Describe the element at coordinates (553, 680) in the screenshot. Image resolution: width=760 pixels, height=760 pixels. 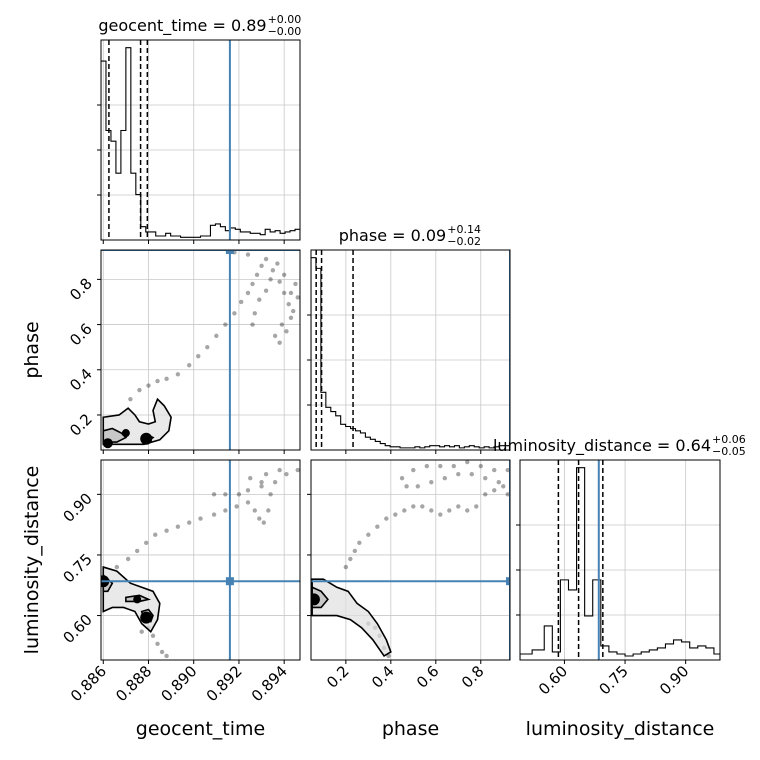
I see `x-tick-label: 0.60` at that location.